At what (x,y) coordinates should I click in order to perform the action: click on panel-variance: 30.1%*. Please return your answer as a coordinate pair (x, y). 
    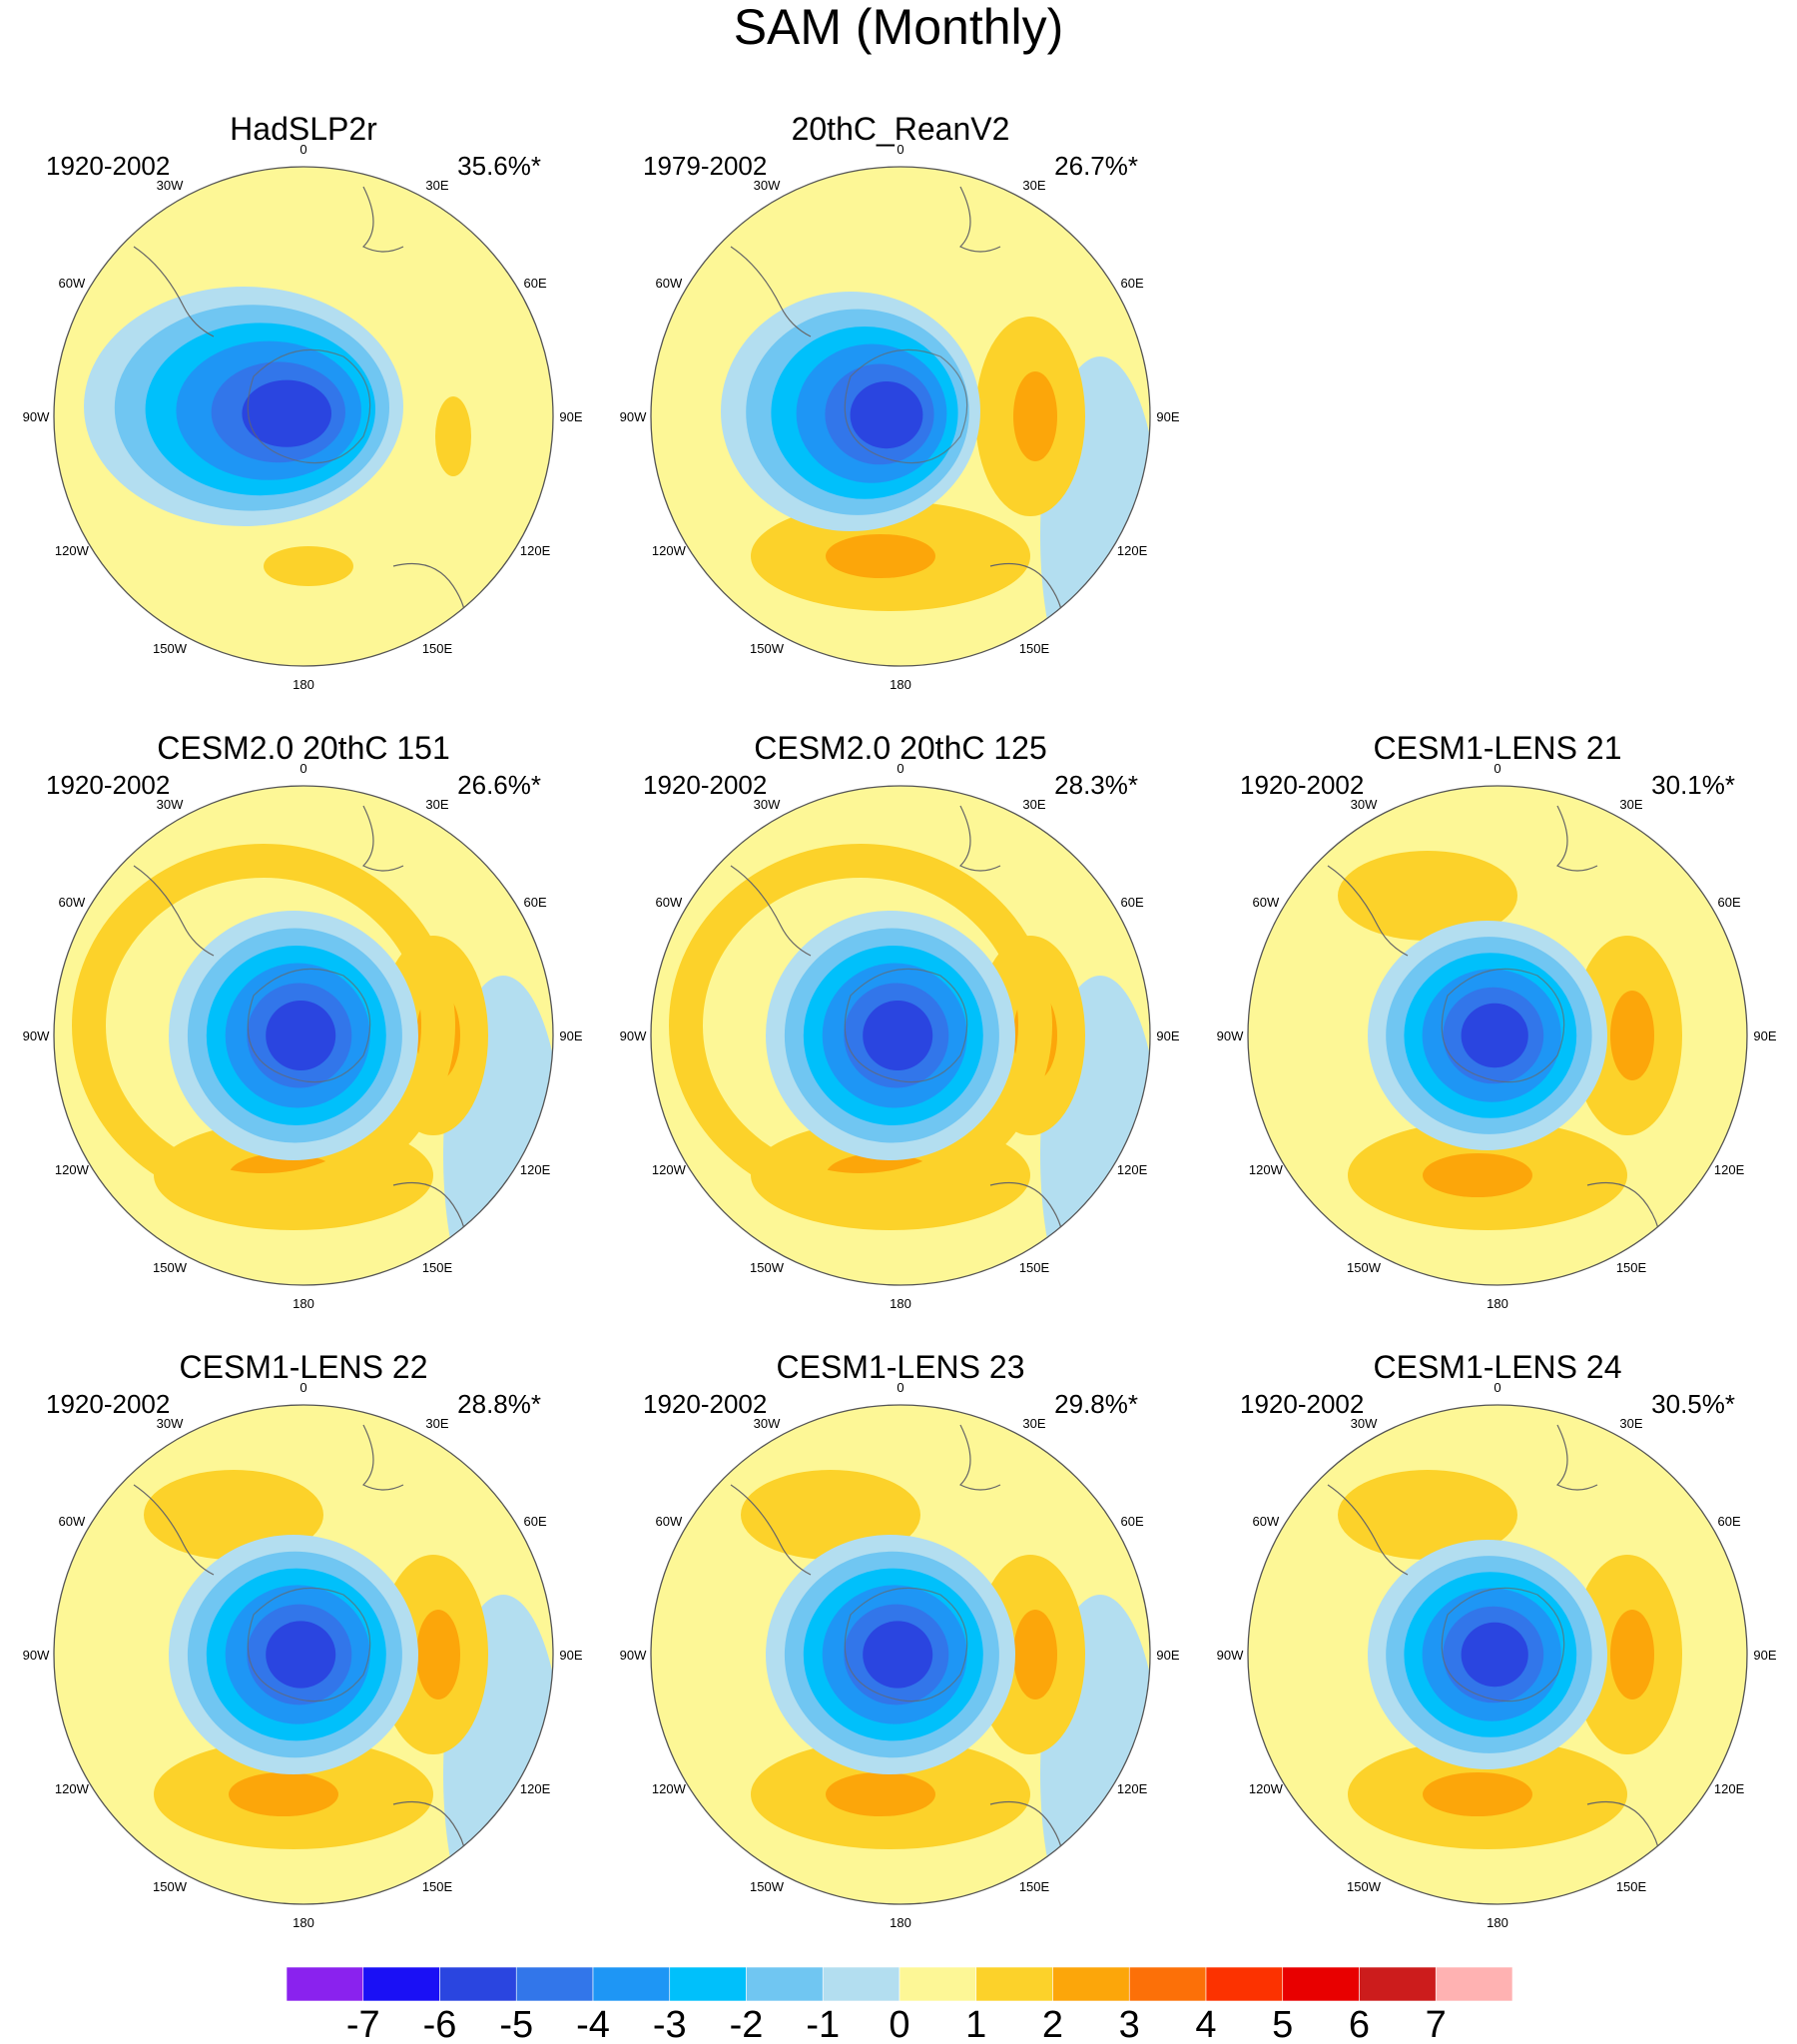
    Looking at the image, I should click on (1693, 785).